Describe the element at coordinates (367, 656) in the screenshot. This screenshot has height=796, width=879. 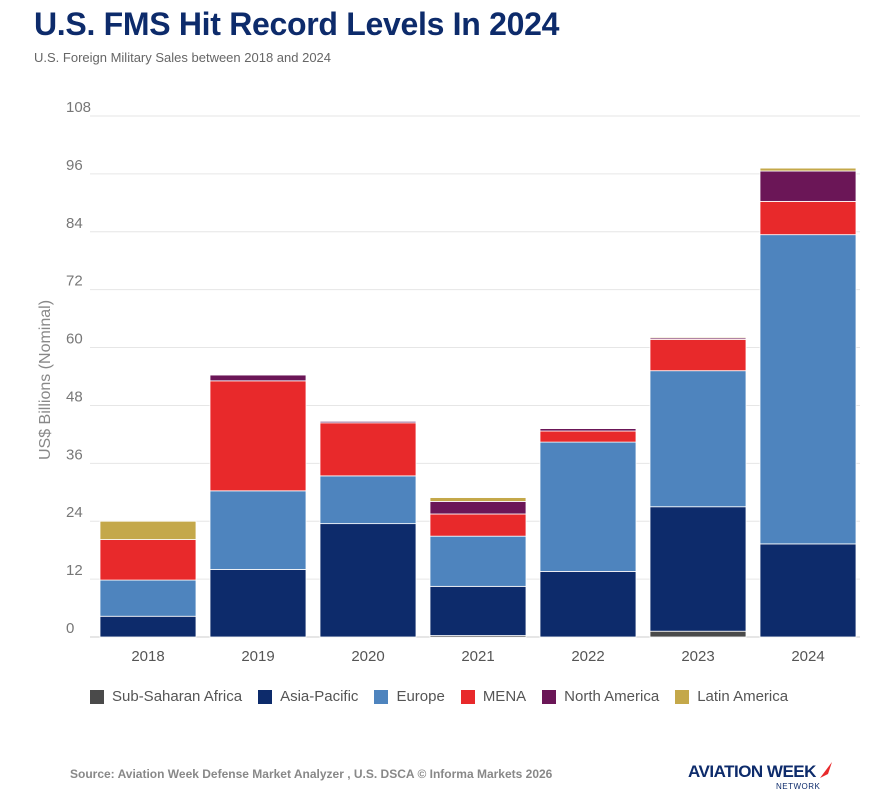
I see `x-tick-label: 2020` at that location.